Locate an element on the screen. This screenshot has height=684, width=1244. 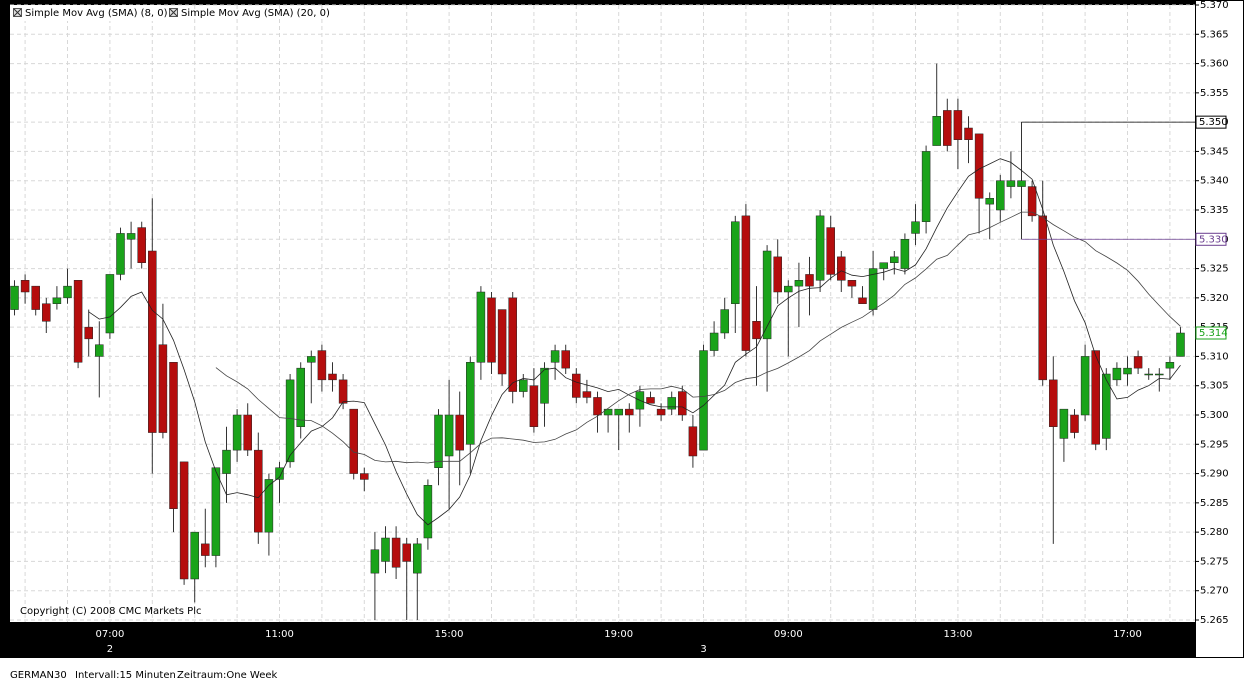
day-label: 2 is located at coordinates (110, 649).